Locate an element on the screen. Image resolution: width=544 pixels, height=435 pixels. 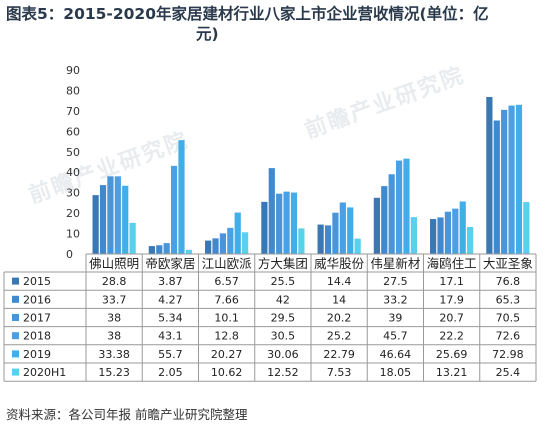
data-label: 3.87 is located at coordinates (170, 281).